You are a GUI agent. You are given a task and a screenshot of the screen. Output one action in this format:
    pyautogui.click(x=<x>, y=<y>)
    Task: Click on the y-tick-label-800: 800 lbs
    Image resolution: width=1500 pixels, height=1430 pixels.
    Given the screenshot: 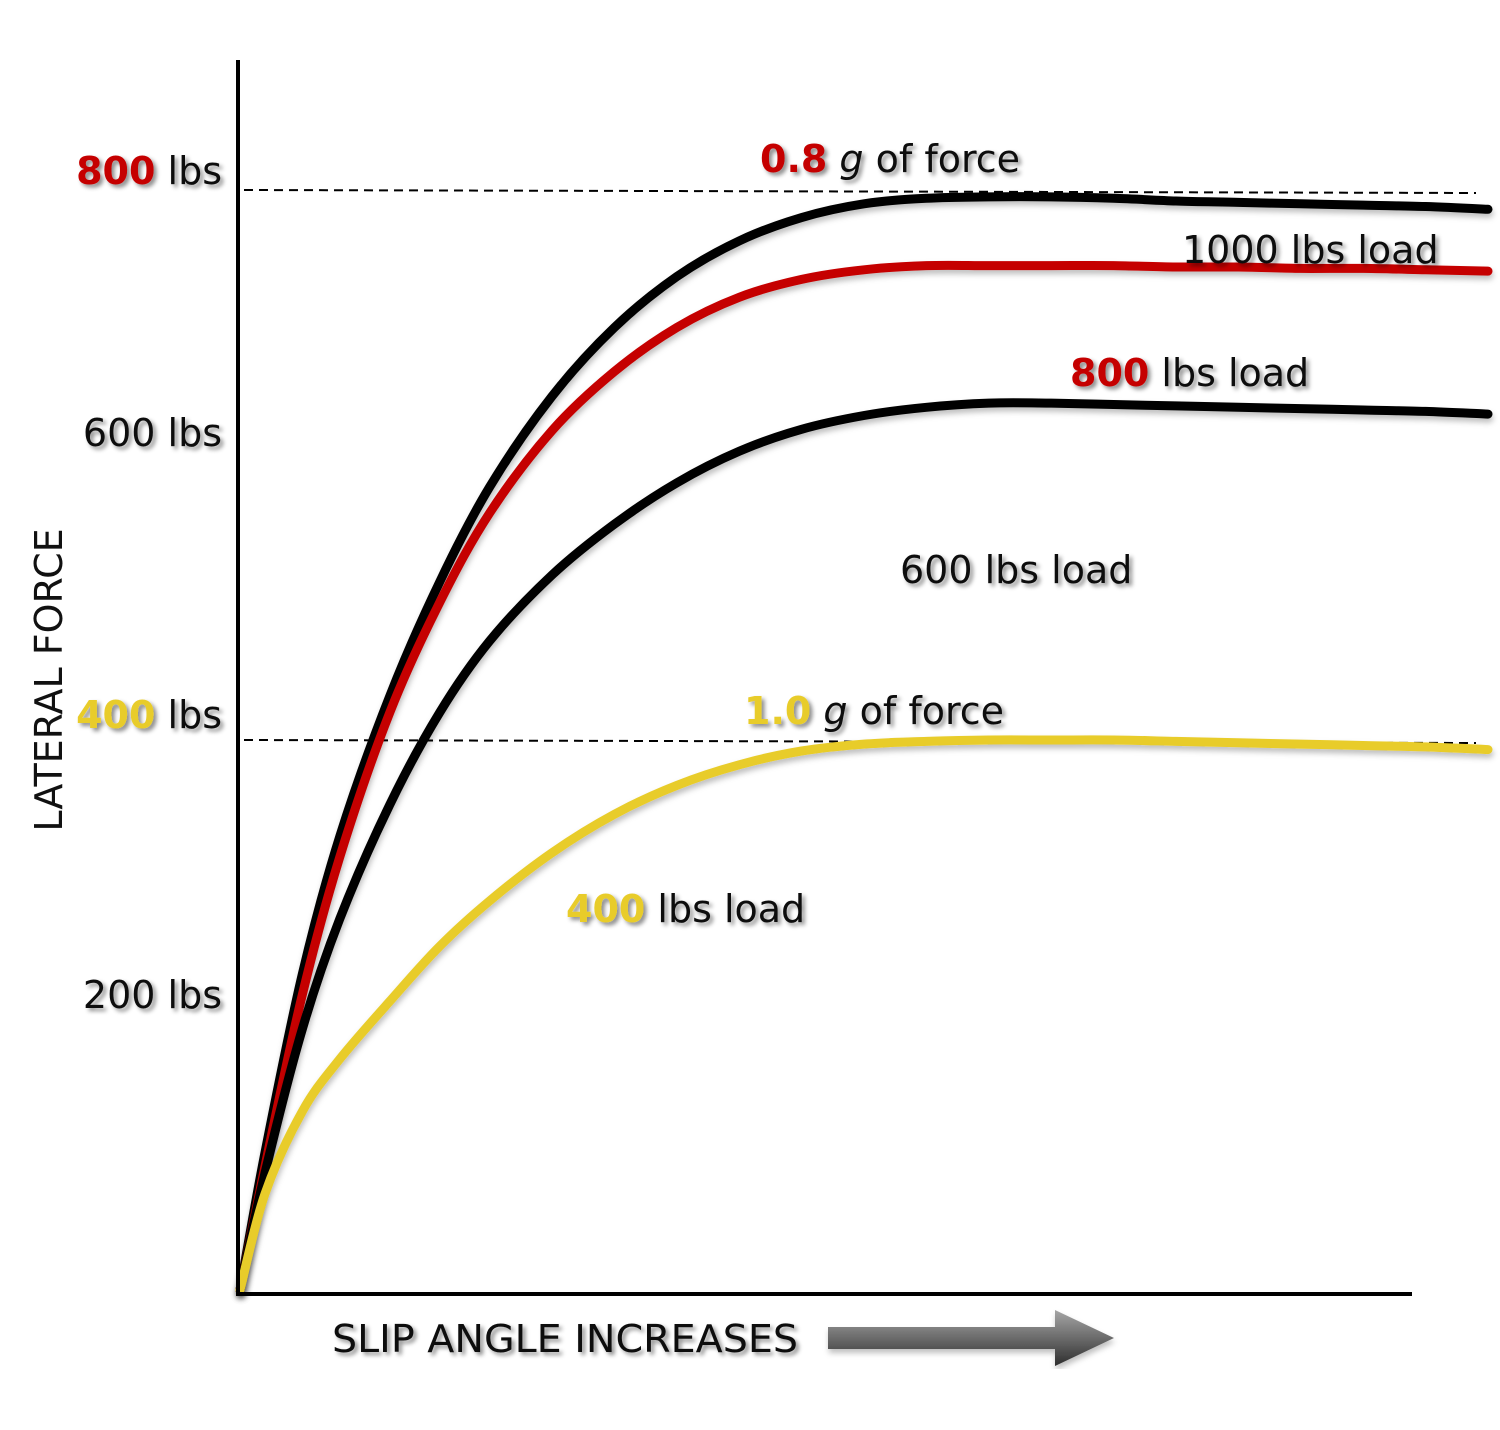 What is the action you would take?
    pyautogui.click(x=149, y=171)
    